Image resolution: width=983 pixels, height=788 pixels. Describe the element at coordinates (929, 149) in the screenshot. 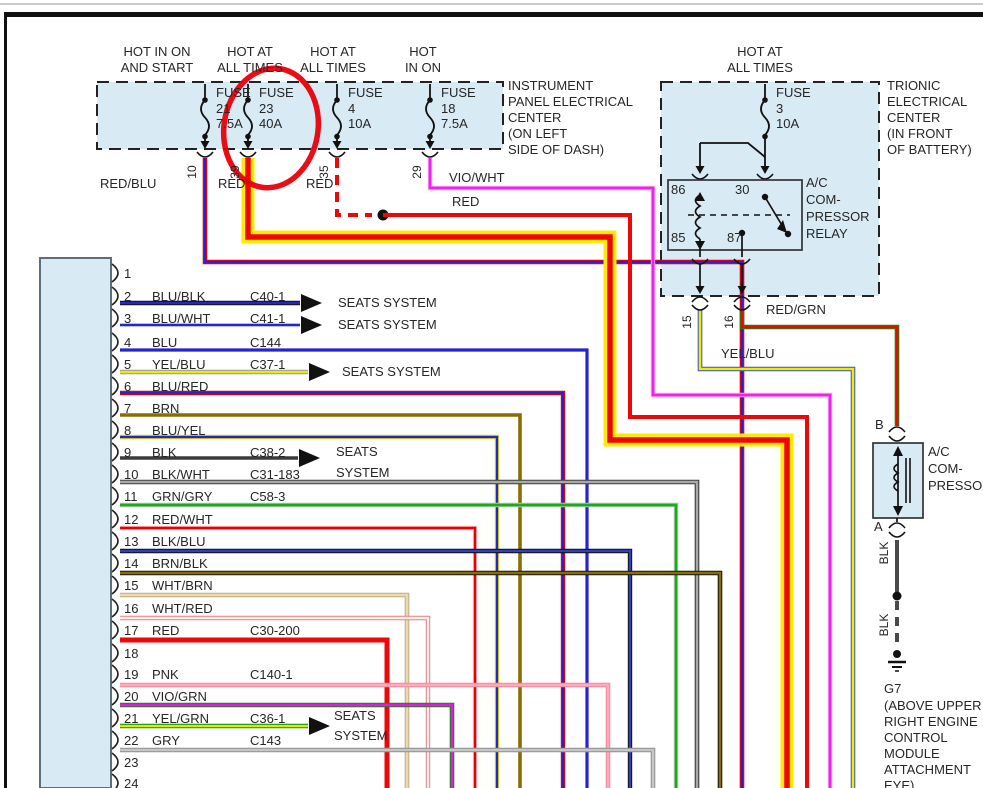

I see `trionic-title: OF BATTERY)` at that location.